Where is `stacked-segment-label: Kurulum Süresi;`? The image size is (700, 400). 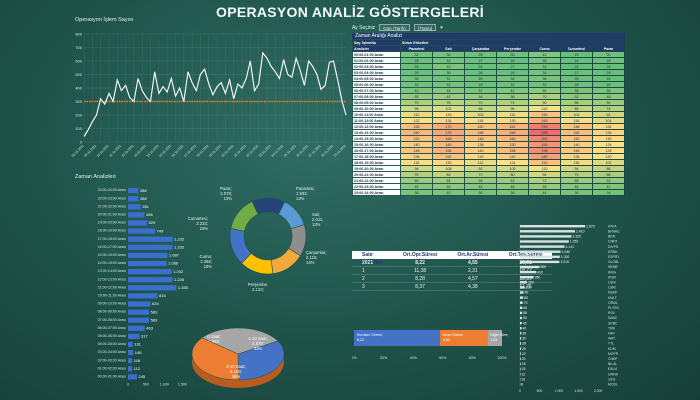
stacked-segment-label: Kurulum Süresi; is located at coordinates (370, 335).